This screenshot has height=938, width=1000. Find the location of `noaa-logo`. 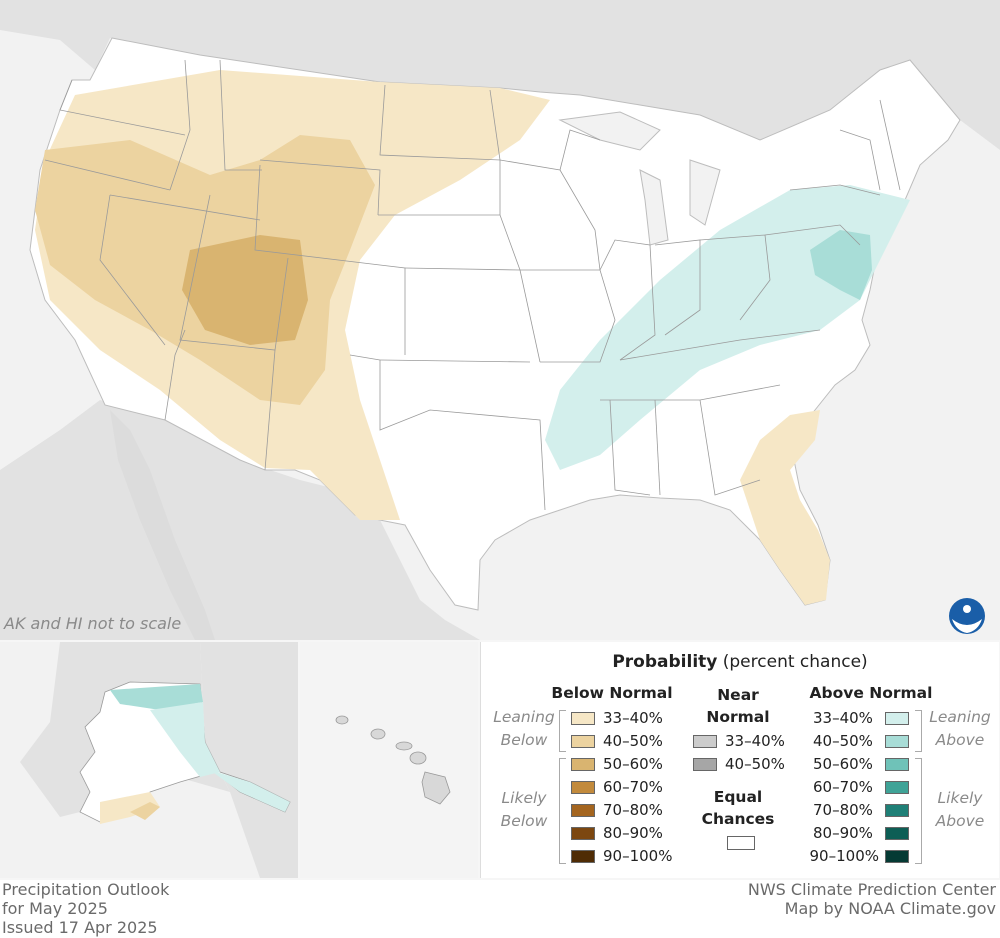

noaa-logo is located at coordinates (967, 616).